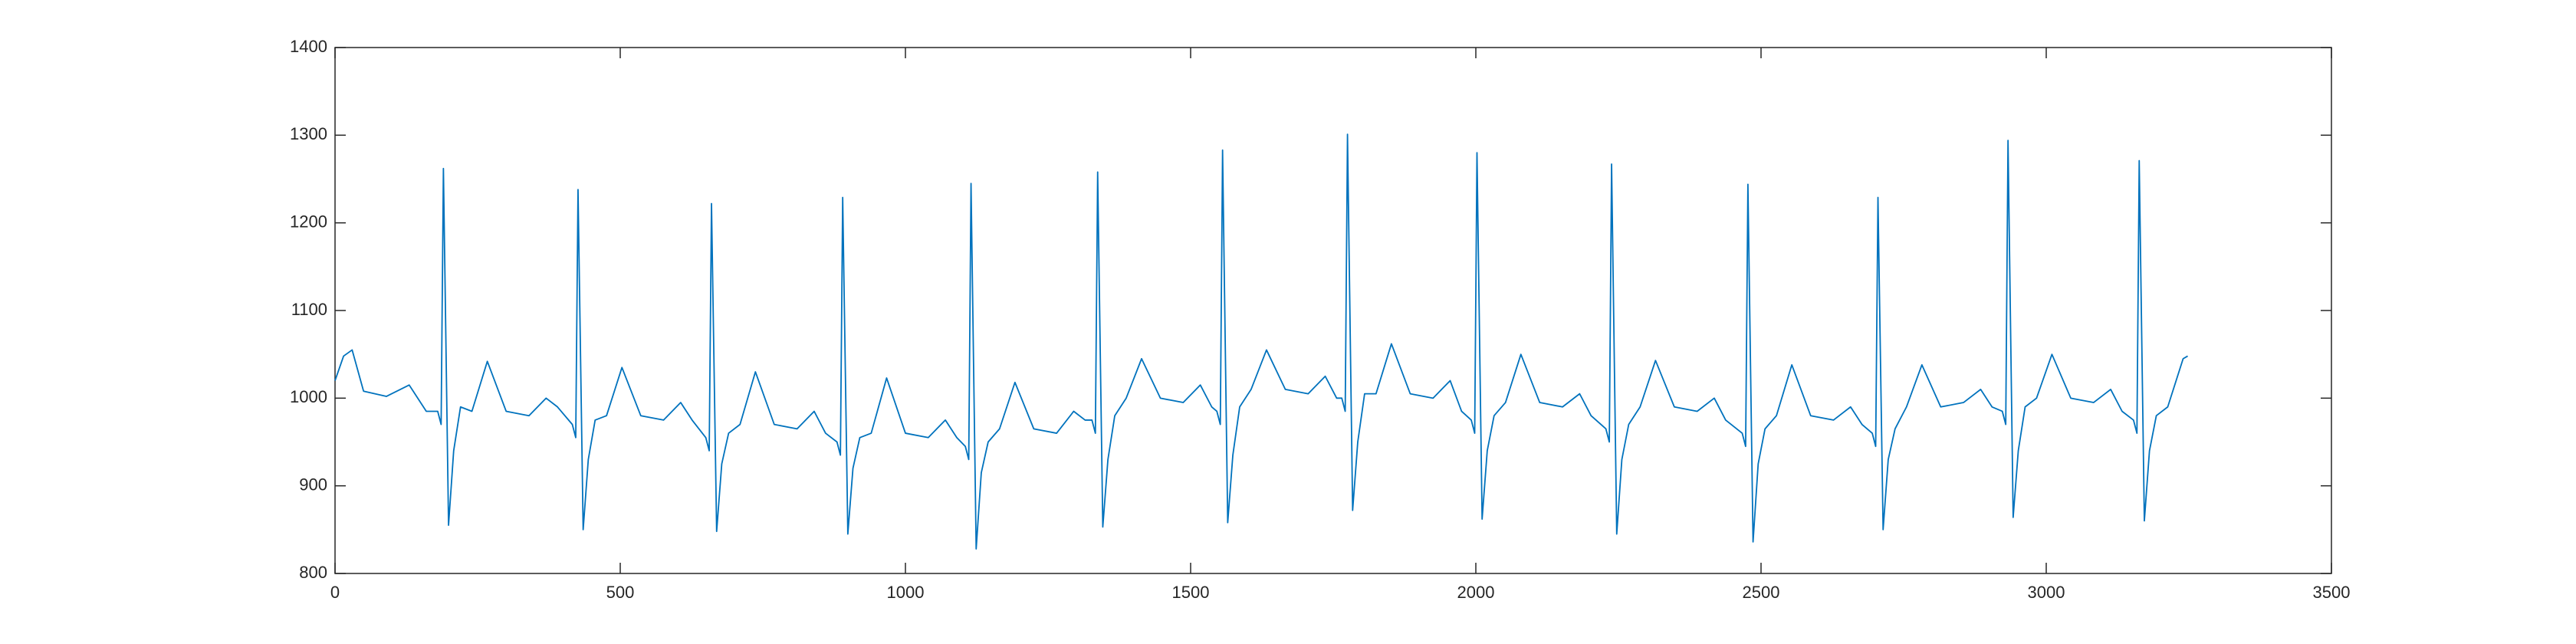  I want to click on y-tick-label: 900, so click(313, 485).